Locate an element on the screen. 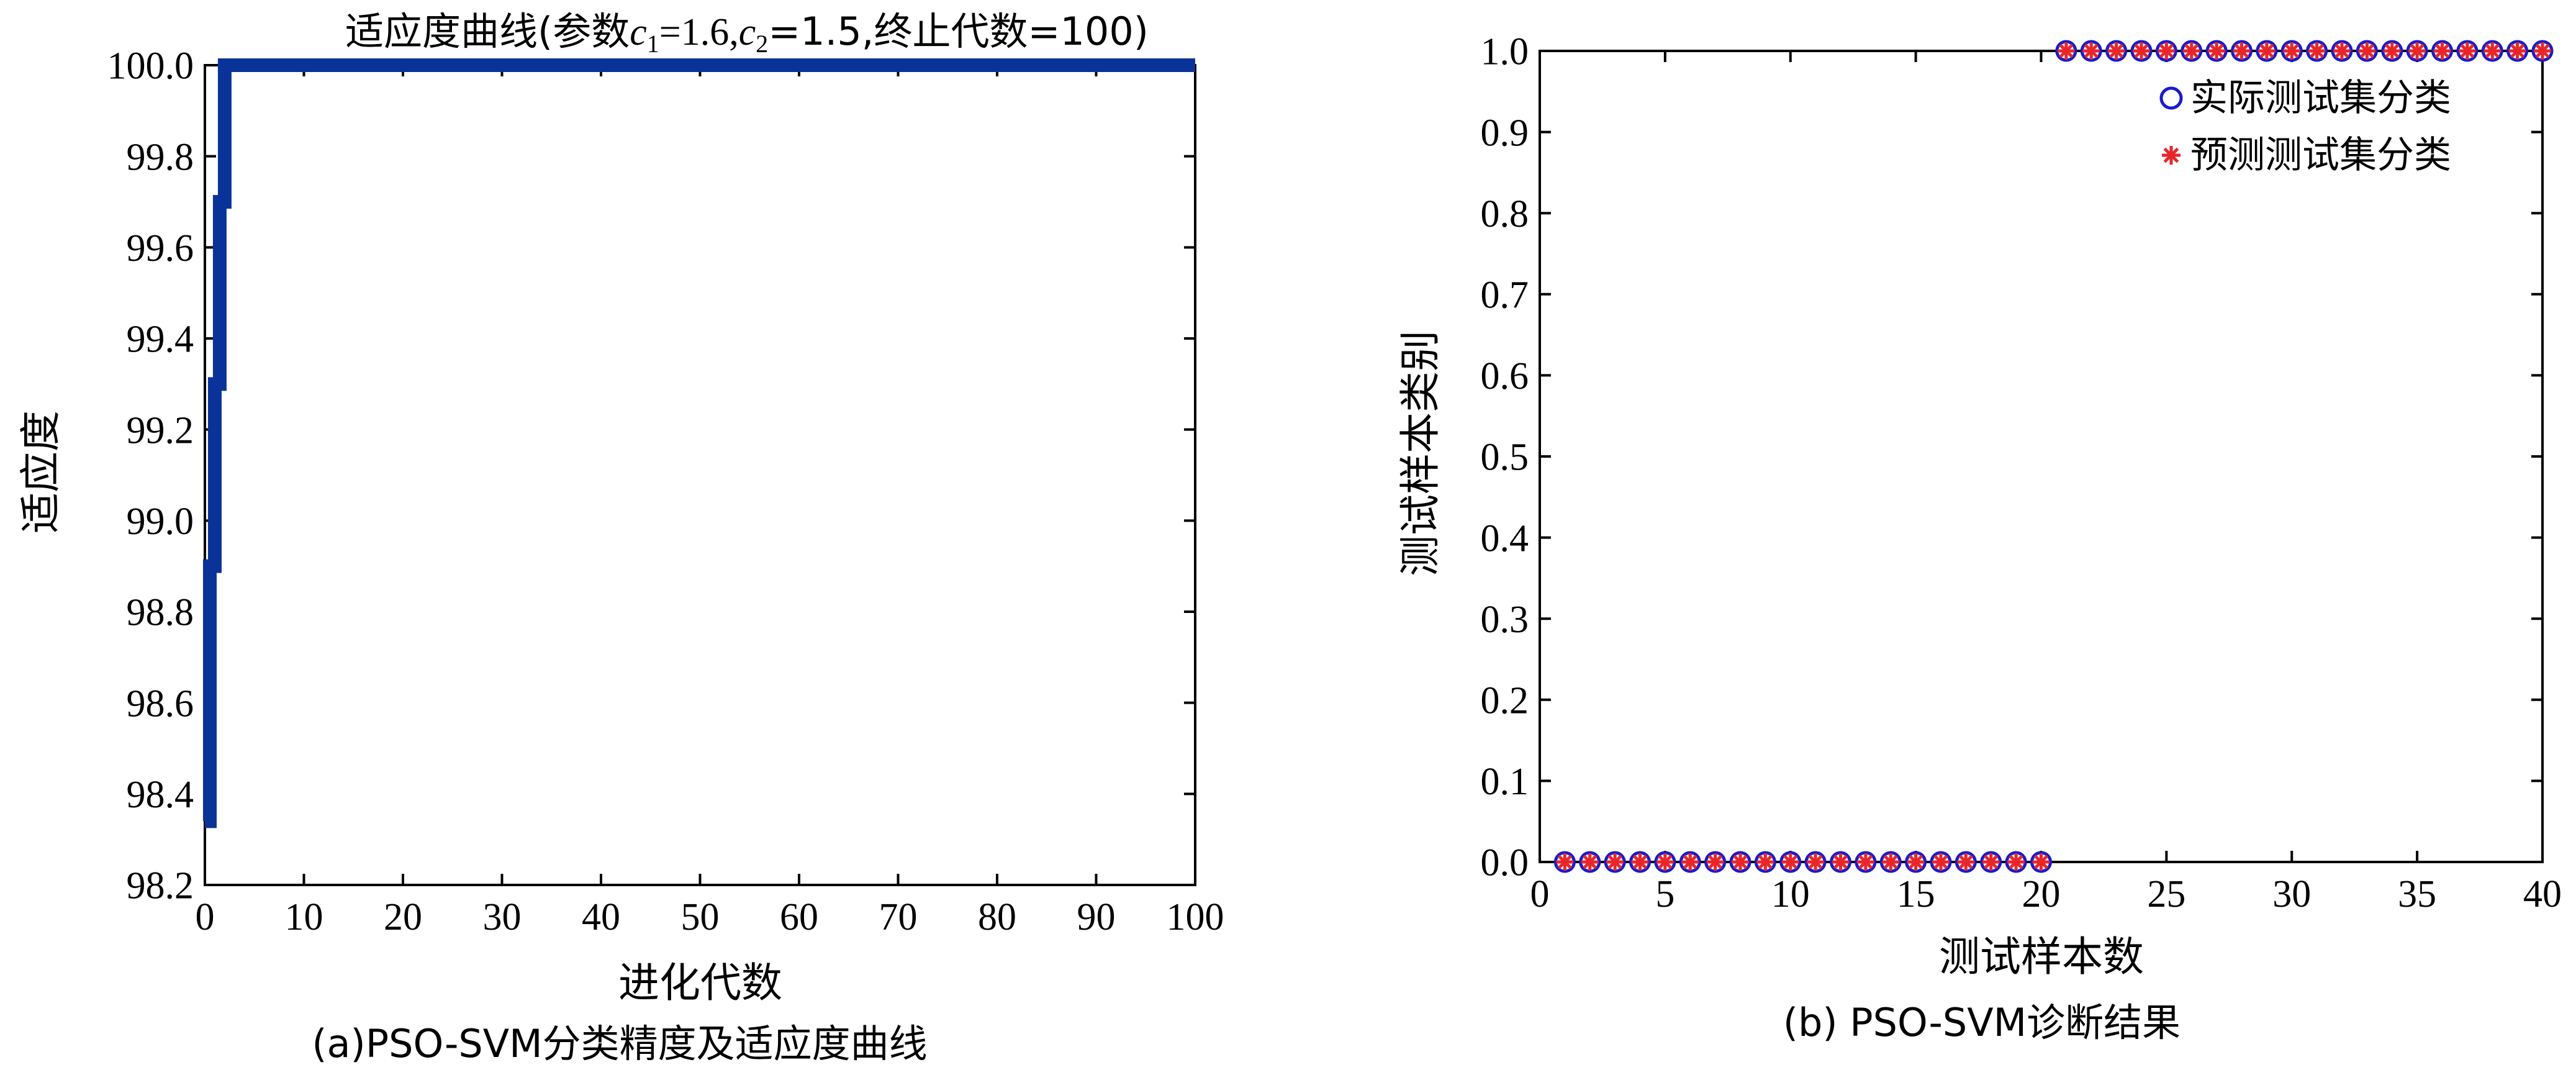 Image resolution: width=2576 pixels, height=1075 pixels. y-tick-label: 98.2 is located at coordinates (160, 886).